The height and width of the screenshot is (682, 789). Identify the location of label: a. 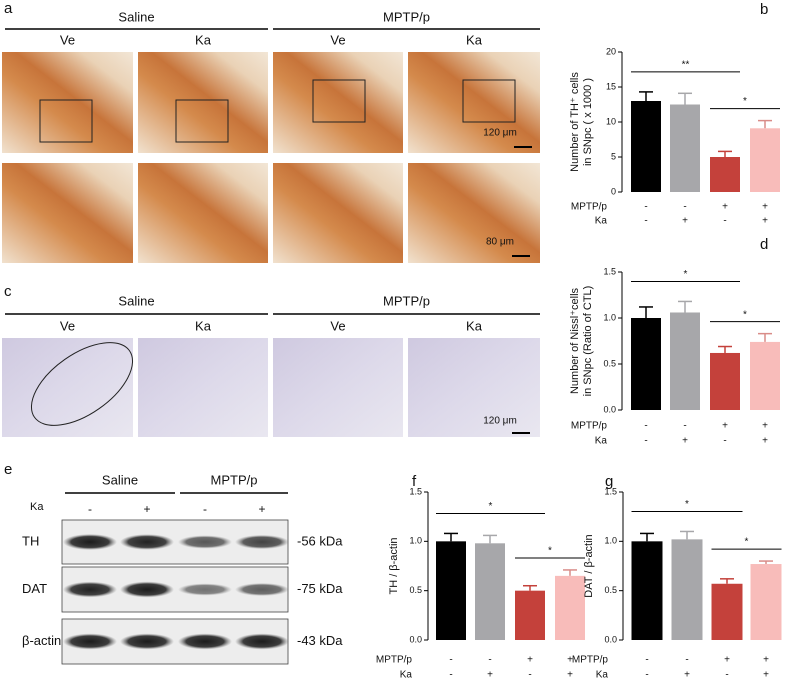
(8, 8).